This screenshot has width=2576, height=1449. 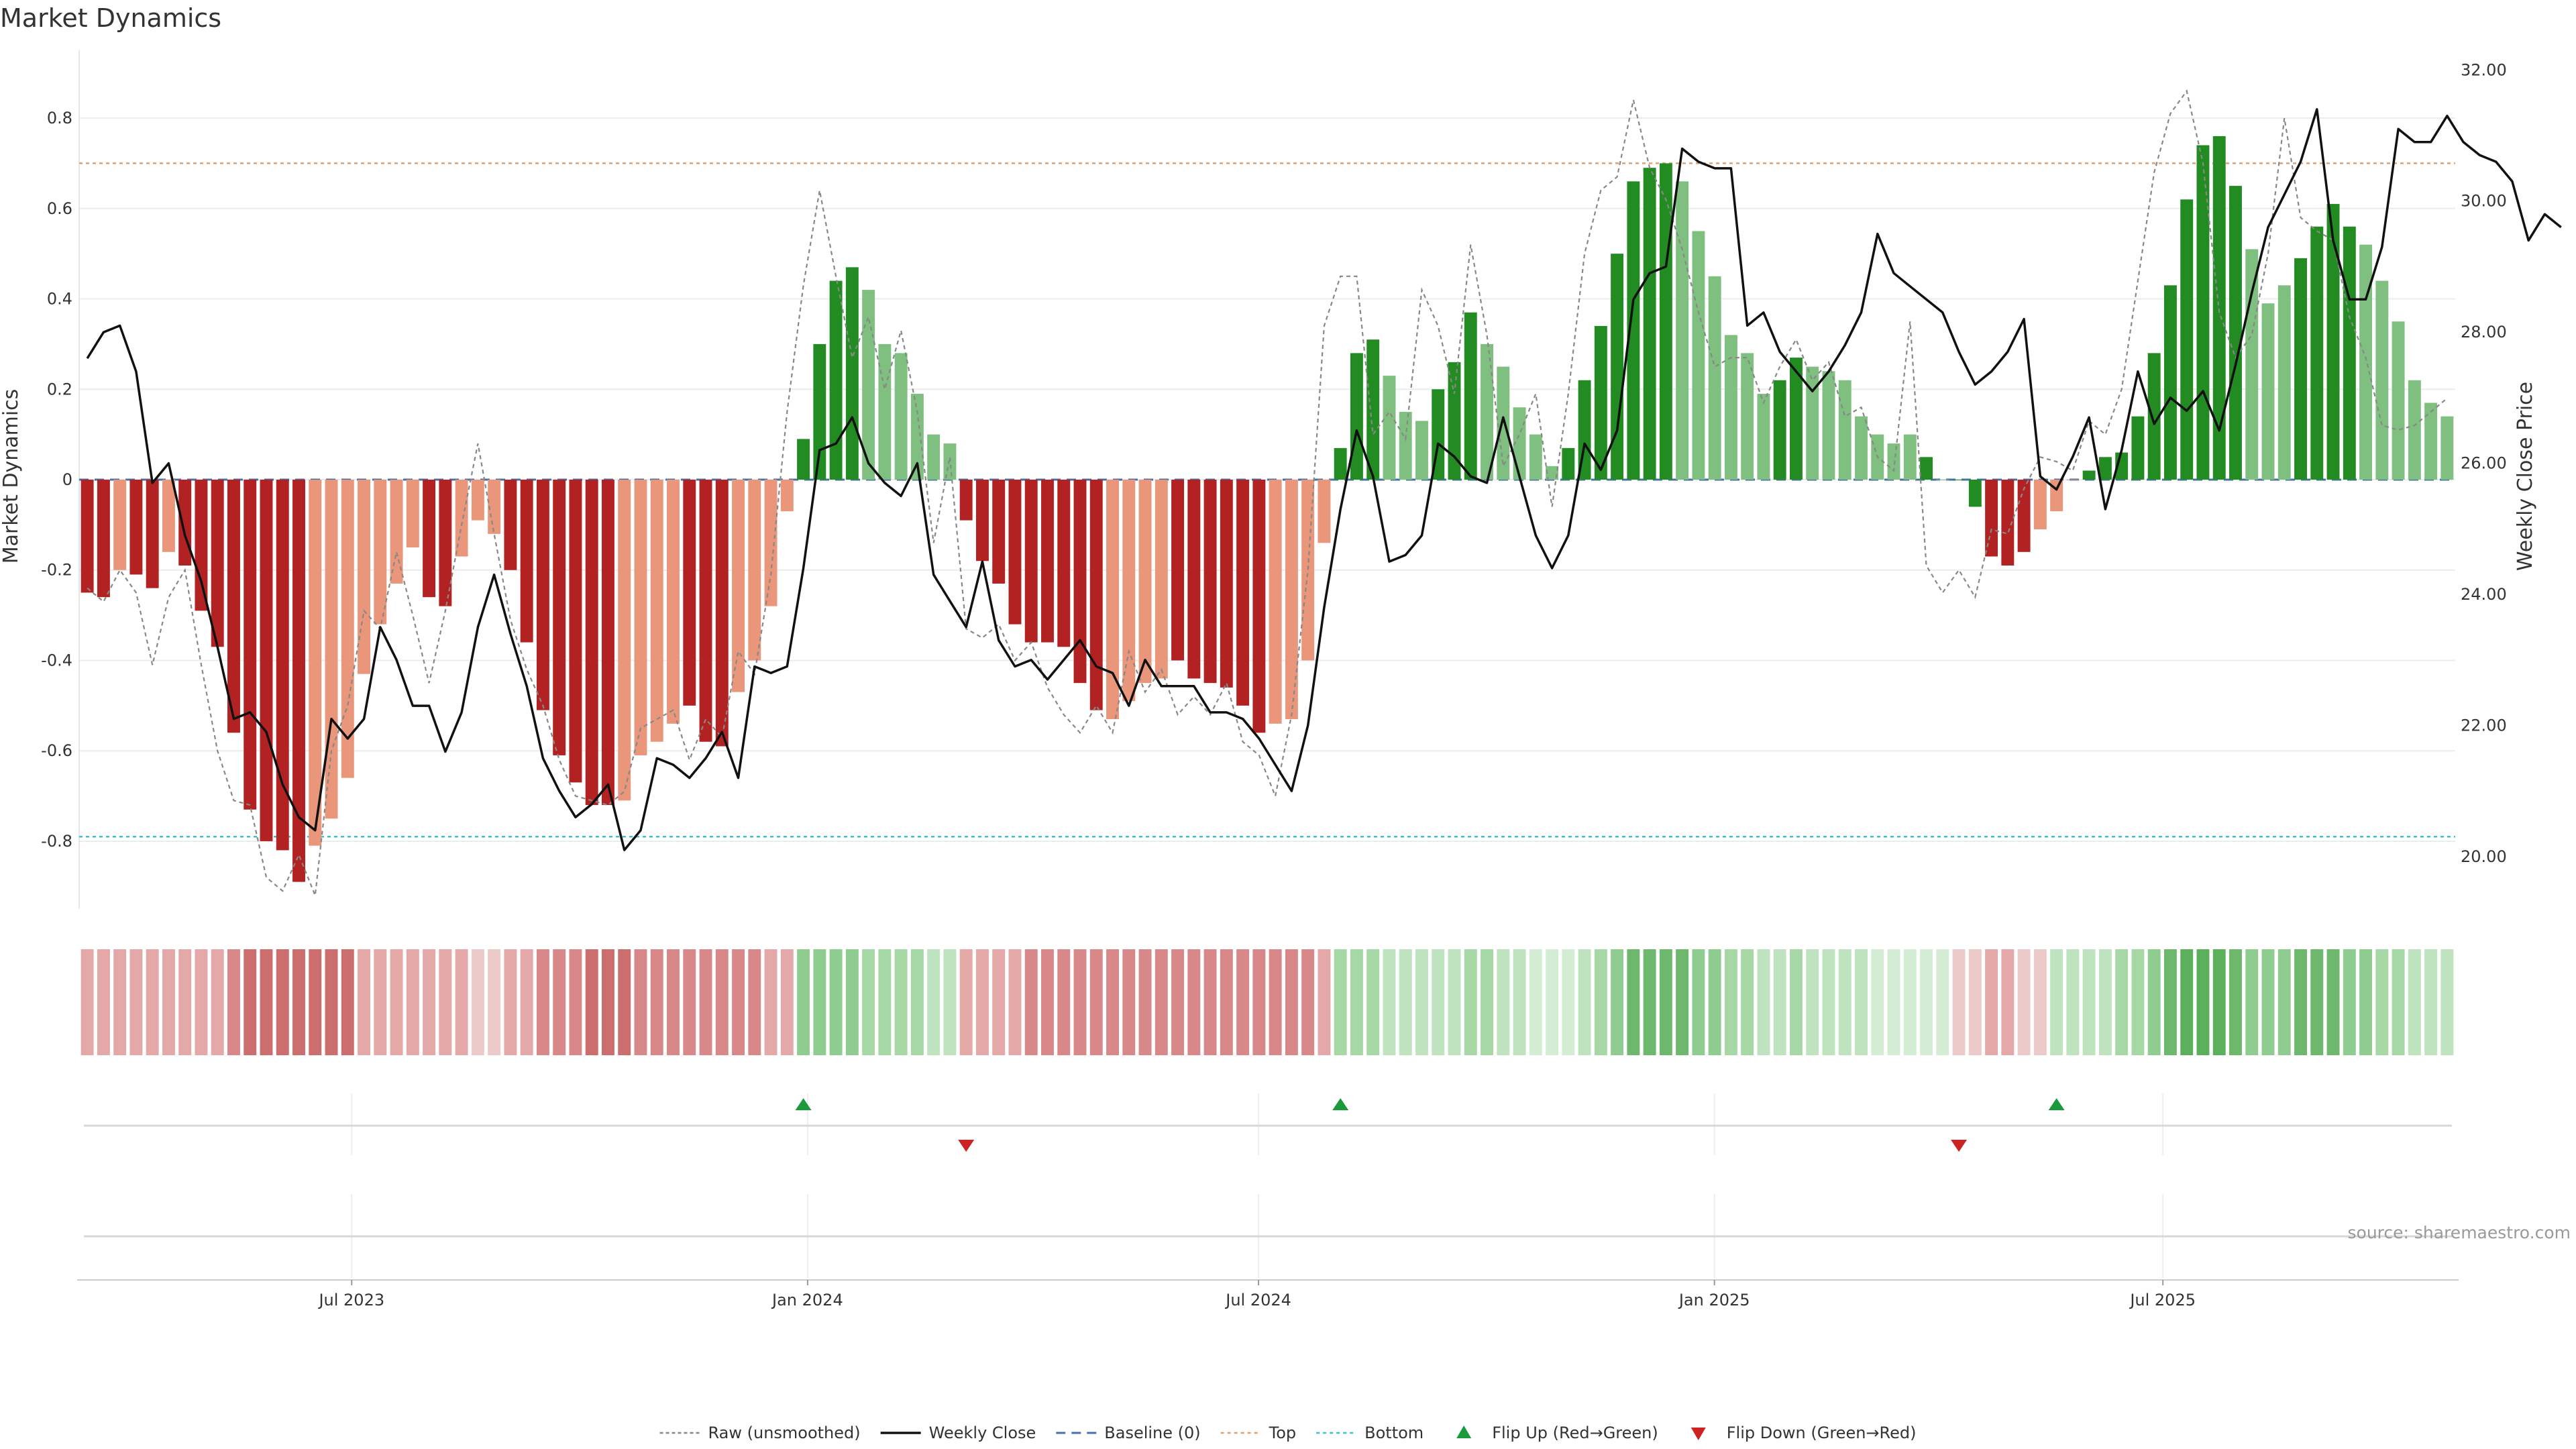 I want to click on legend-item-baseline: Baseline (0), so click(x=1128, y=1433).